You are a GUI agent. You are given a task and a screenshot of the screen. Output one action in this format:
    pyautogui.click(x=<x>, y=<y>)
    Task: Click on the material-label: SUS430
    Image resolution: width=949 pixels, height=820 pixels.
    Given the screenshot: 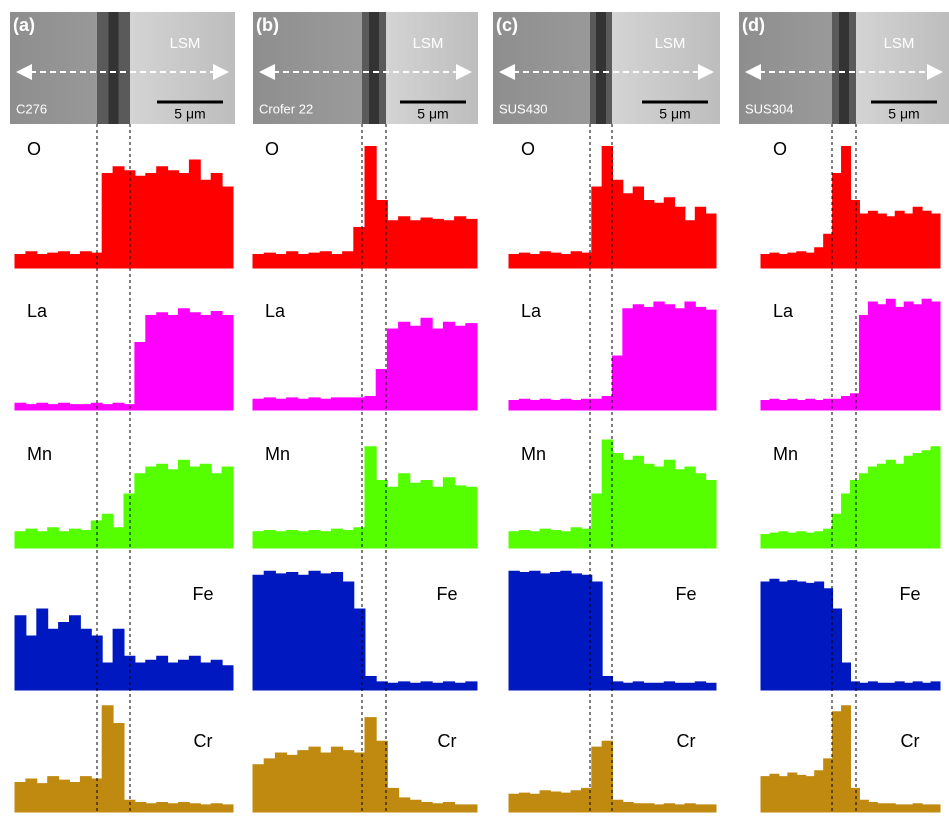 What is the action you would take?
    pyautogui.click(x=523, y=108)
    